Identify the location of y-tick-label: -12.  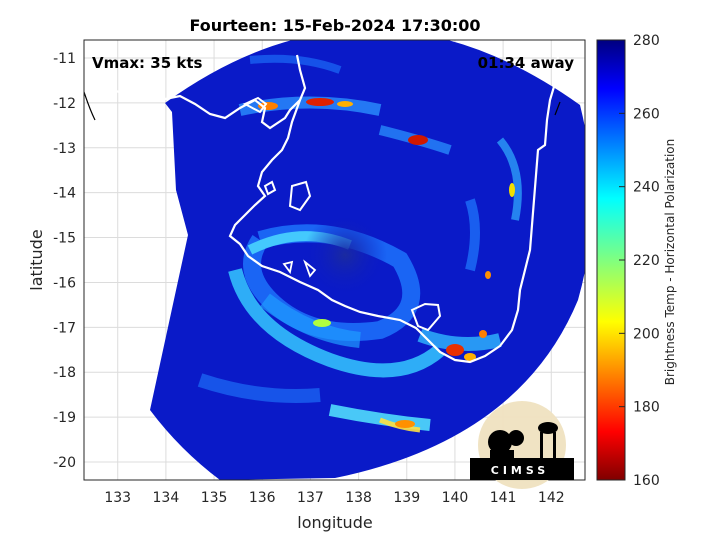
(64, 104).